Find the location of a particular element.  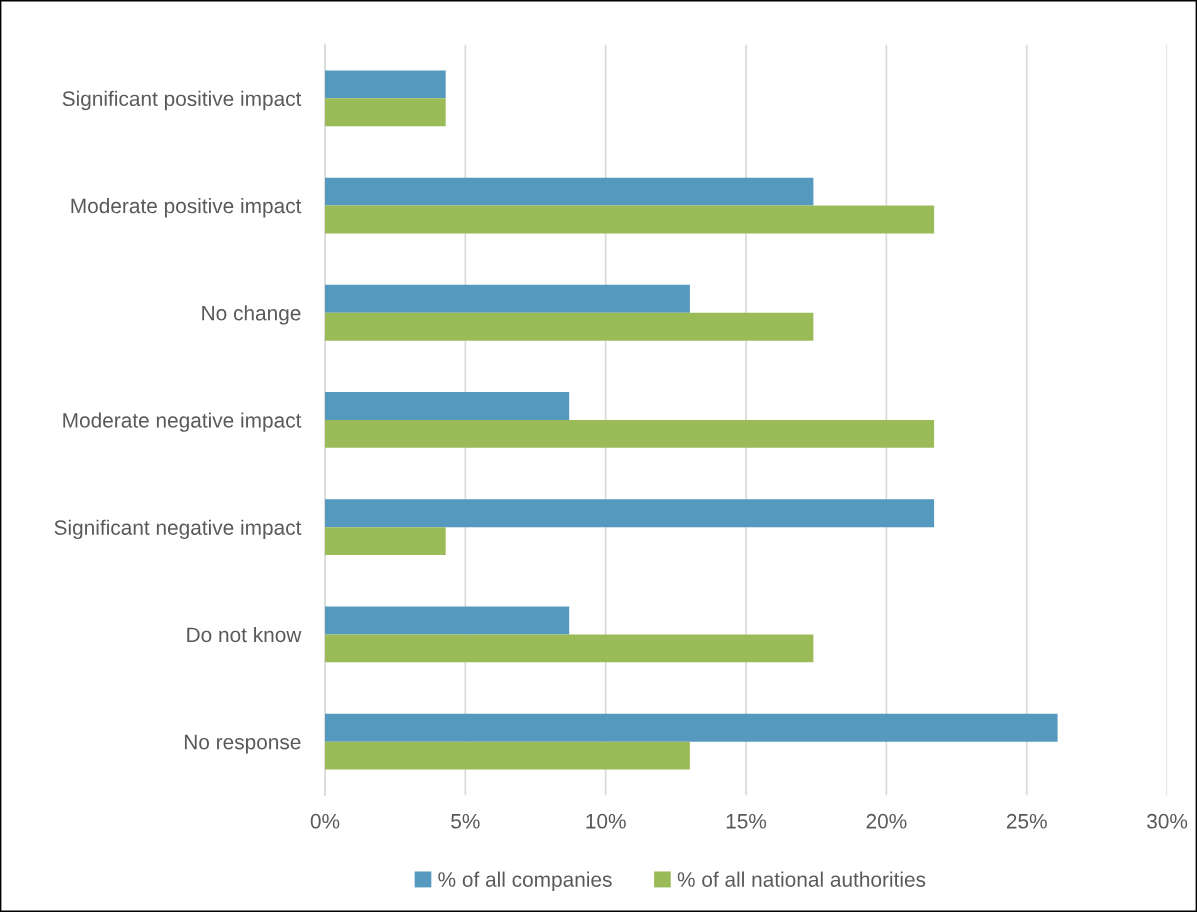

y-tick-label: Moderate negative impact is located at coordinates (182, 422).